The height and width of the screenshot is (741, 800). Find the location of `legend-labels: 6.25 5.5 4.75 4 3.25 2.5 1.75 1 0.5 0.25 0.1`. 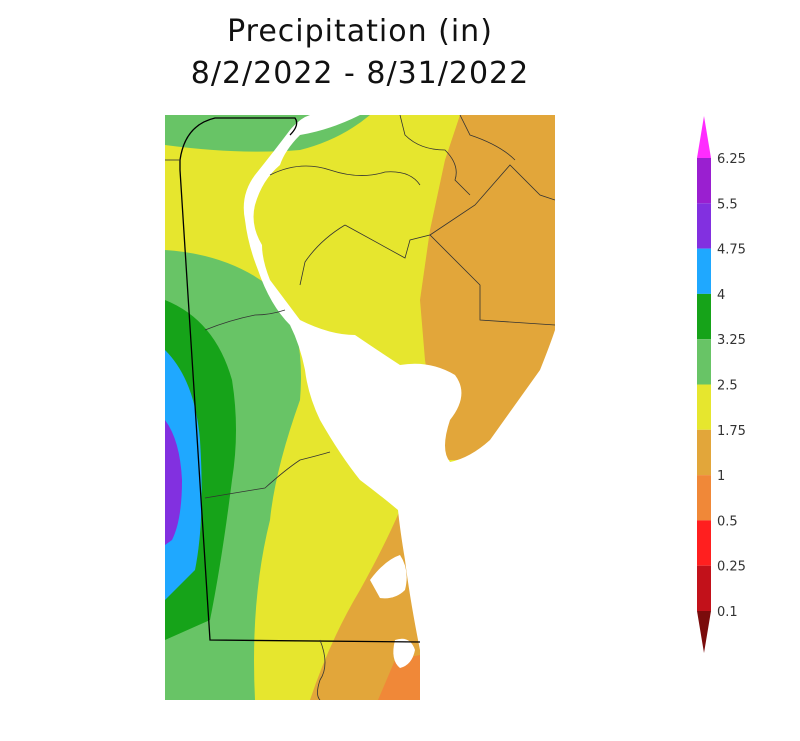

legend-labels: 6.25 5.5 4.75 4 3.25 2.5 1.75 1 0.5 0.25 0.1 is located at coordinates (731, 386).